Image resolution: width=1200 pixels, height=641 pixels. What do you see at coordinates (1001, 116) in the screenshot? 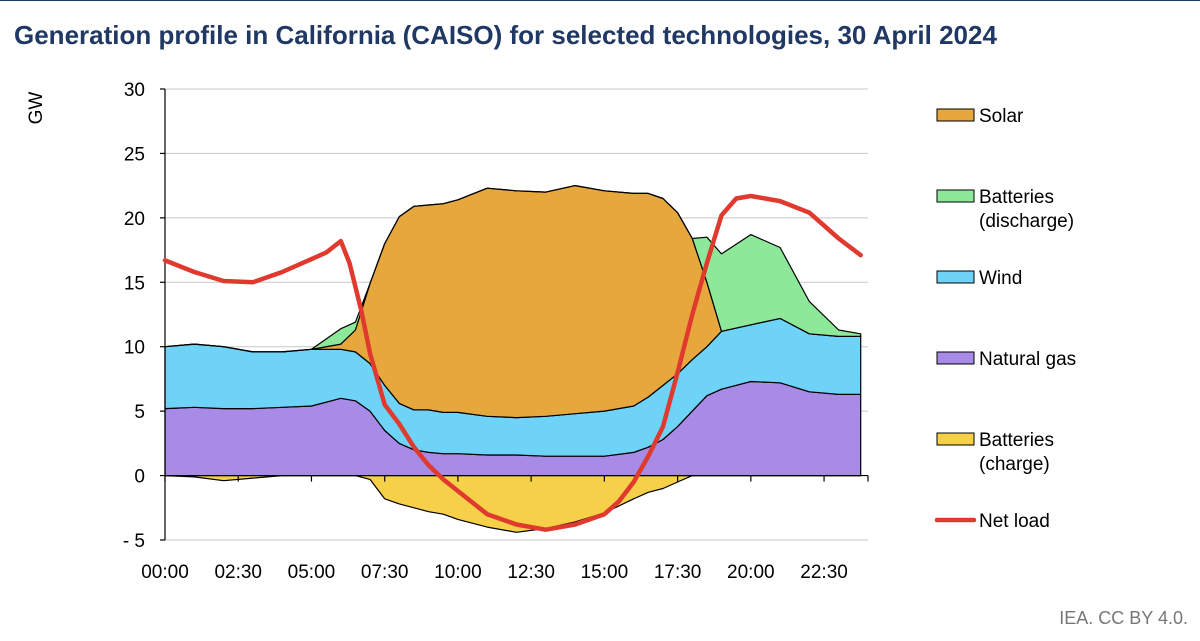
I see `legend-label-solar: Solar` at bounding box center [1001, 116].